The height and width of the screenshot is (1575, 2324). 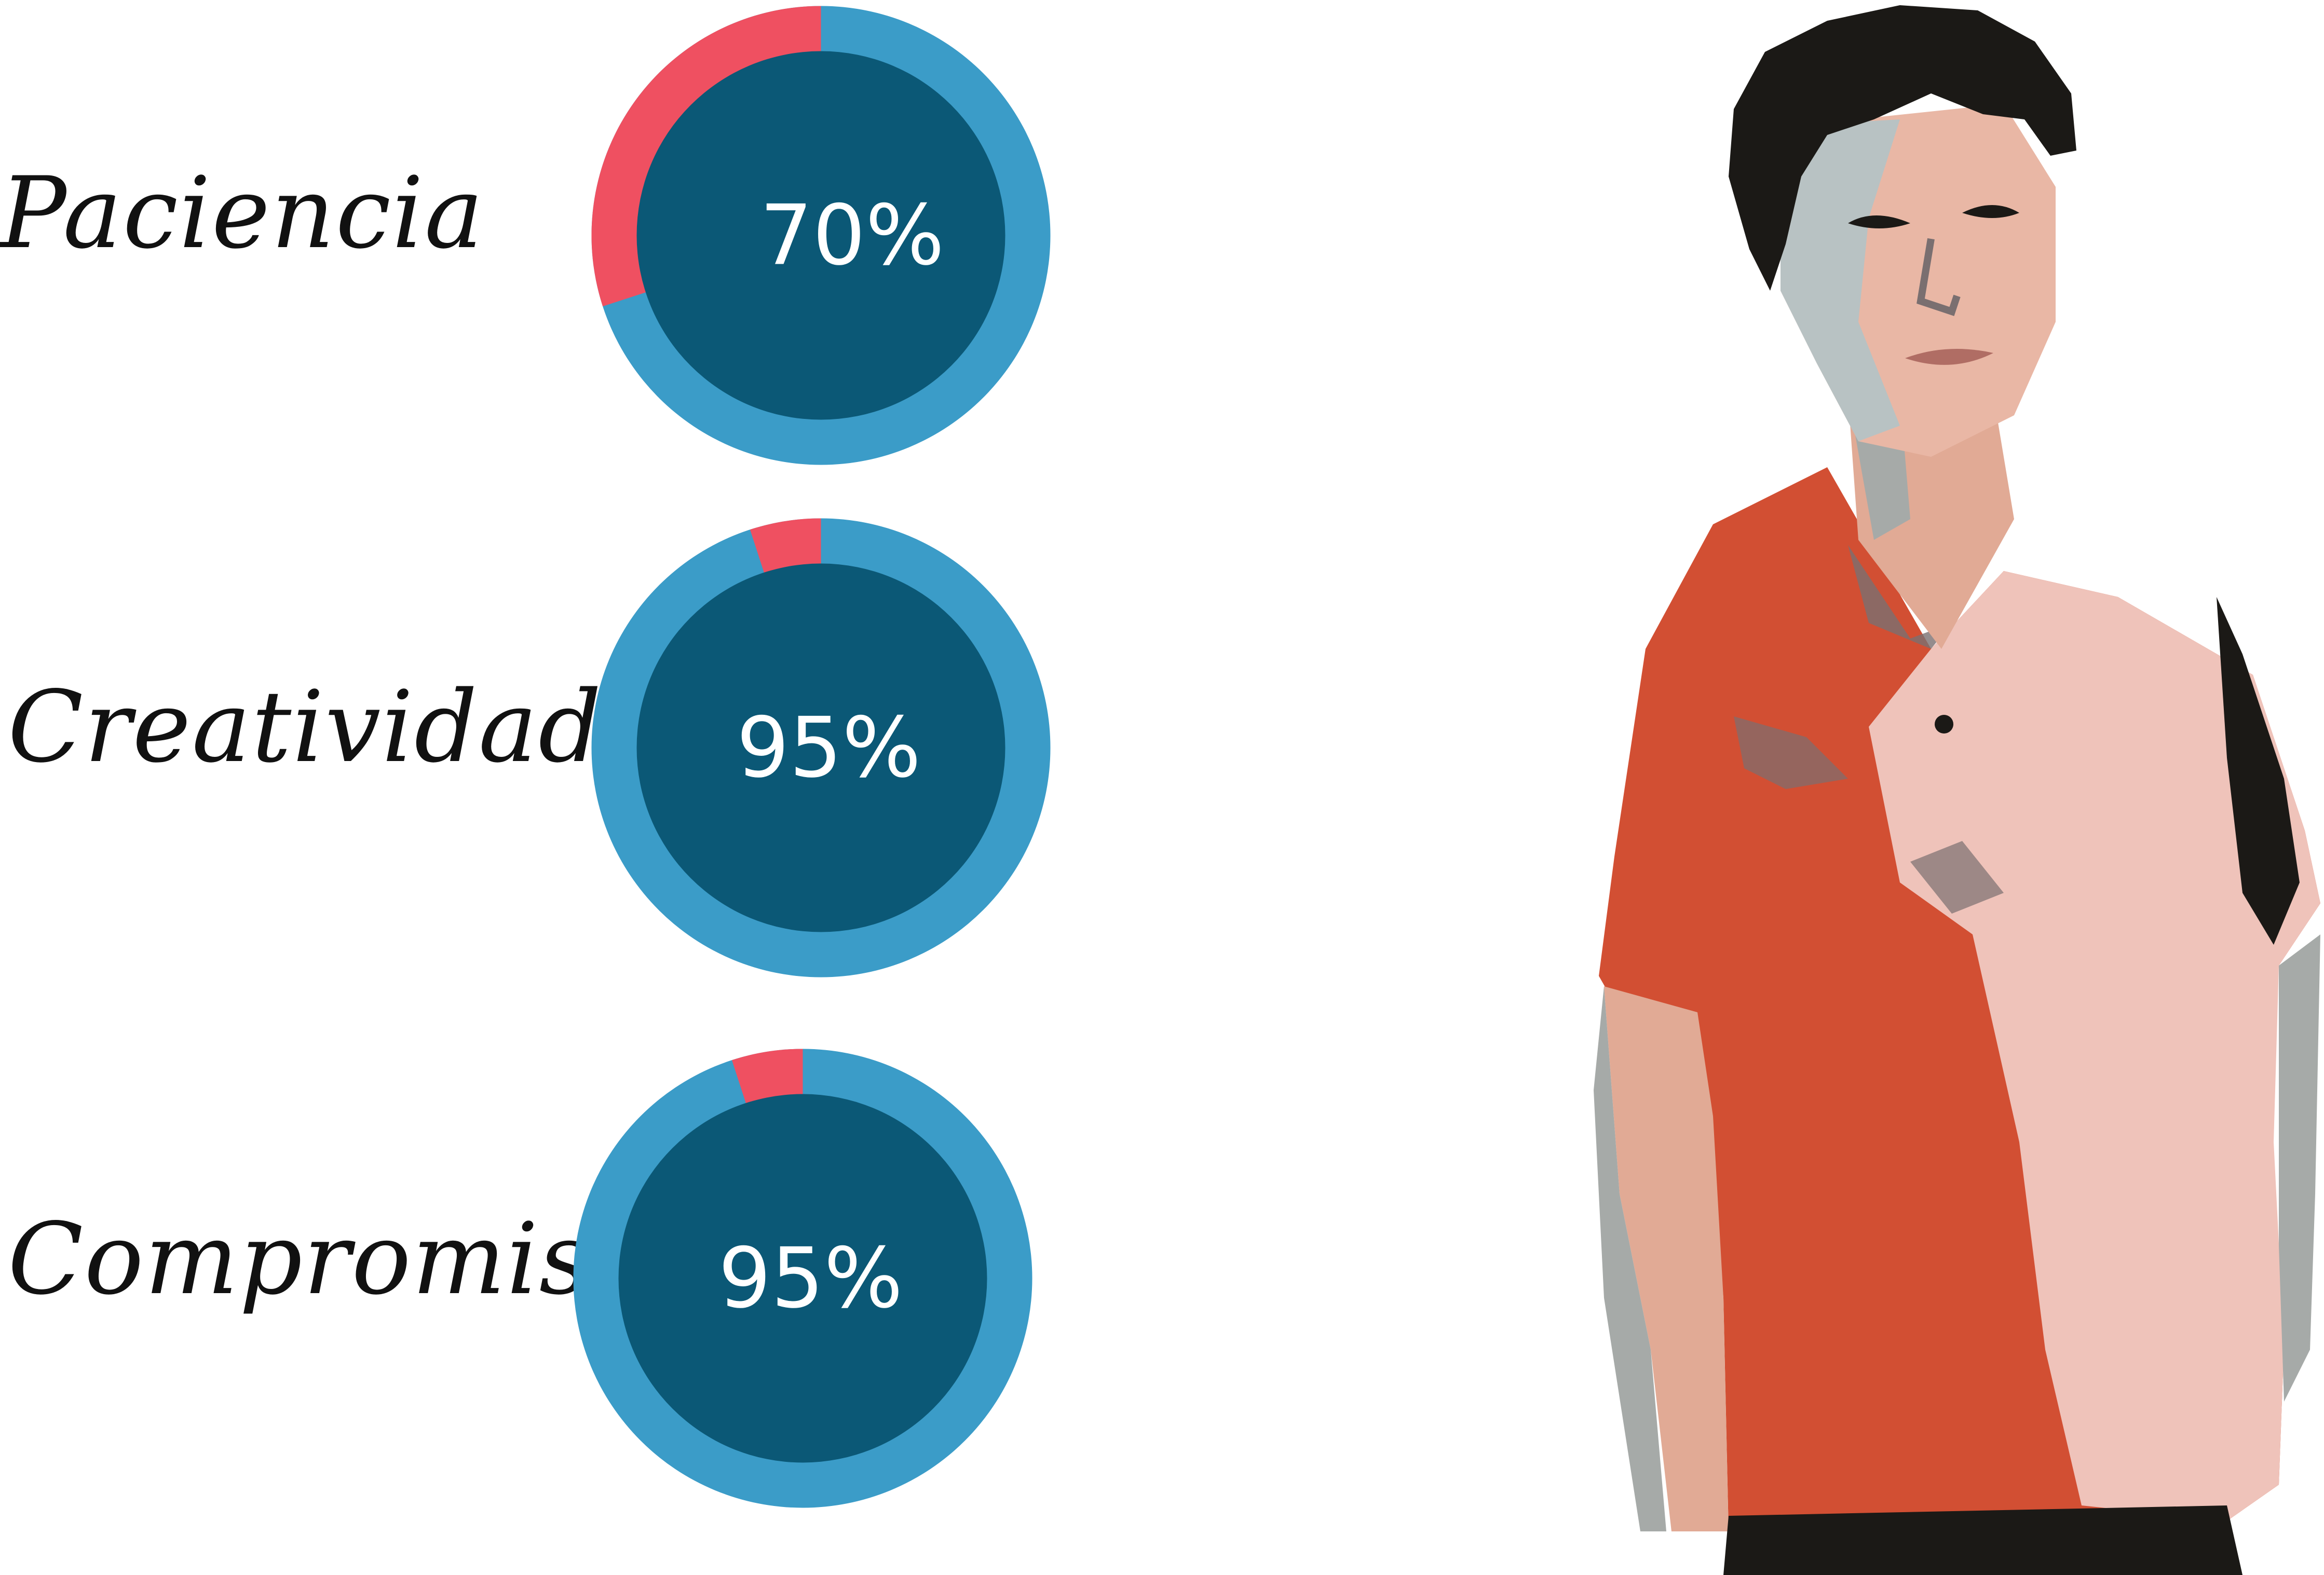 I want to click on skill-label-creatividad: Creatividad, so click(x=306, y=727).